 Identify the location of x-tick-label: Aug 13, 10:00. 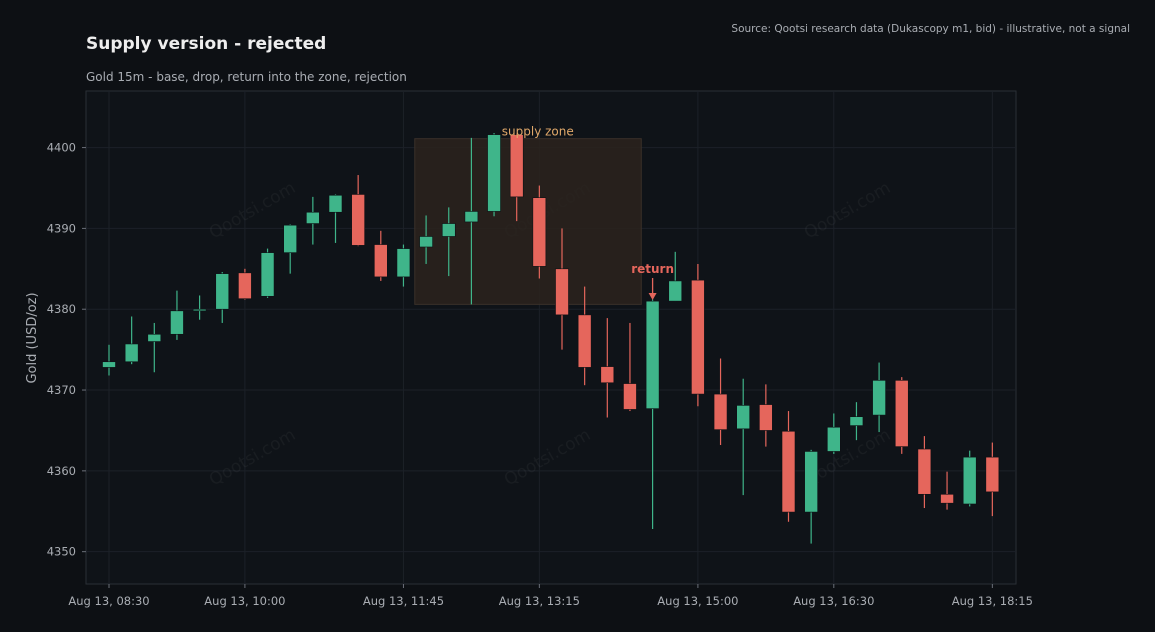
(244, 601).